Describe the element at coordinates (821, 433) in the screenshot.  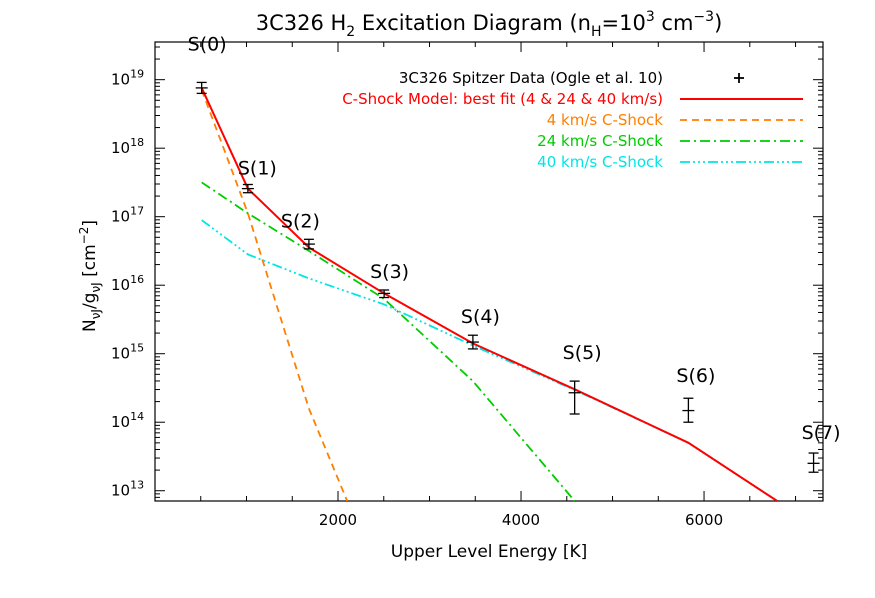
I see `transition-label: S(7)` at that location.